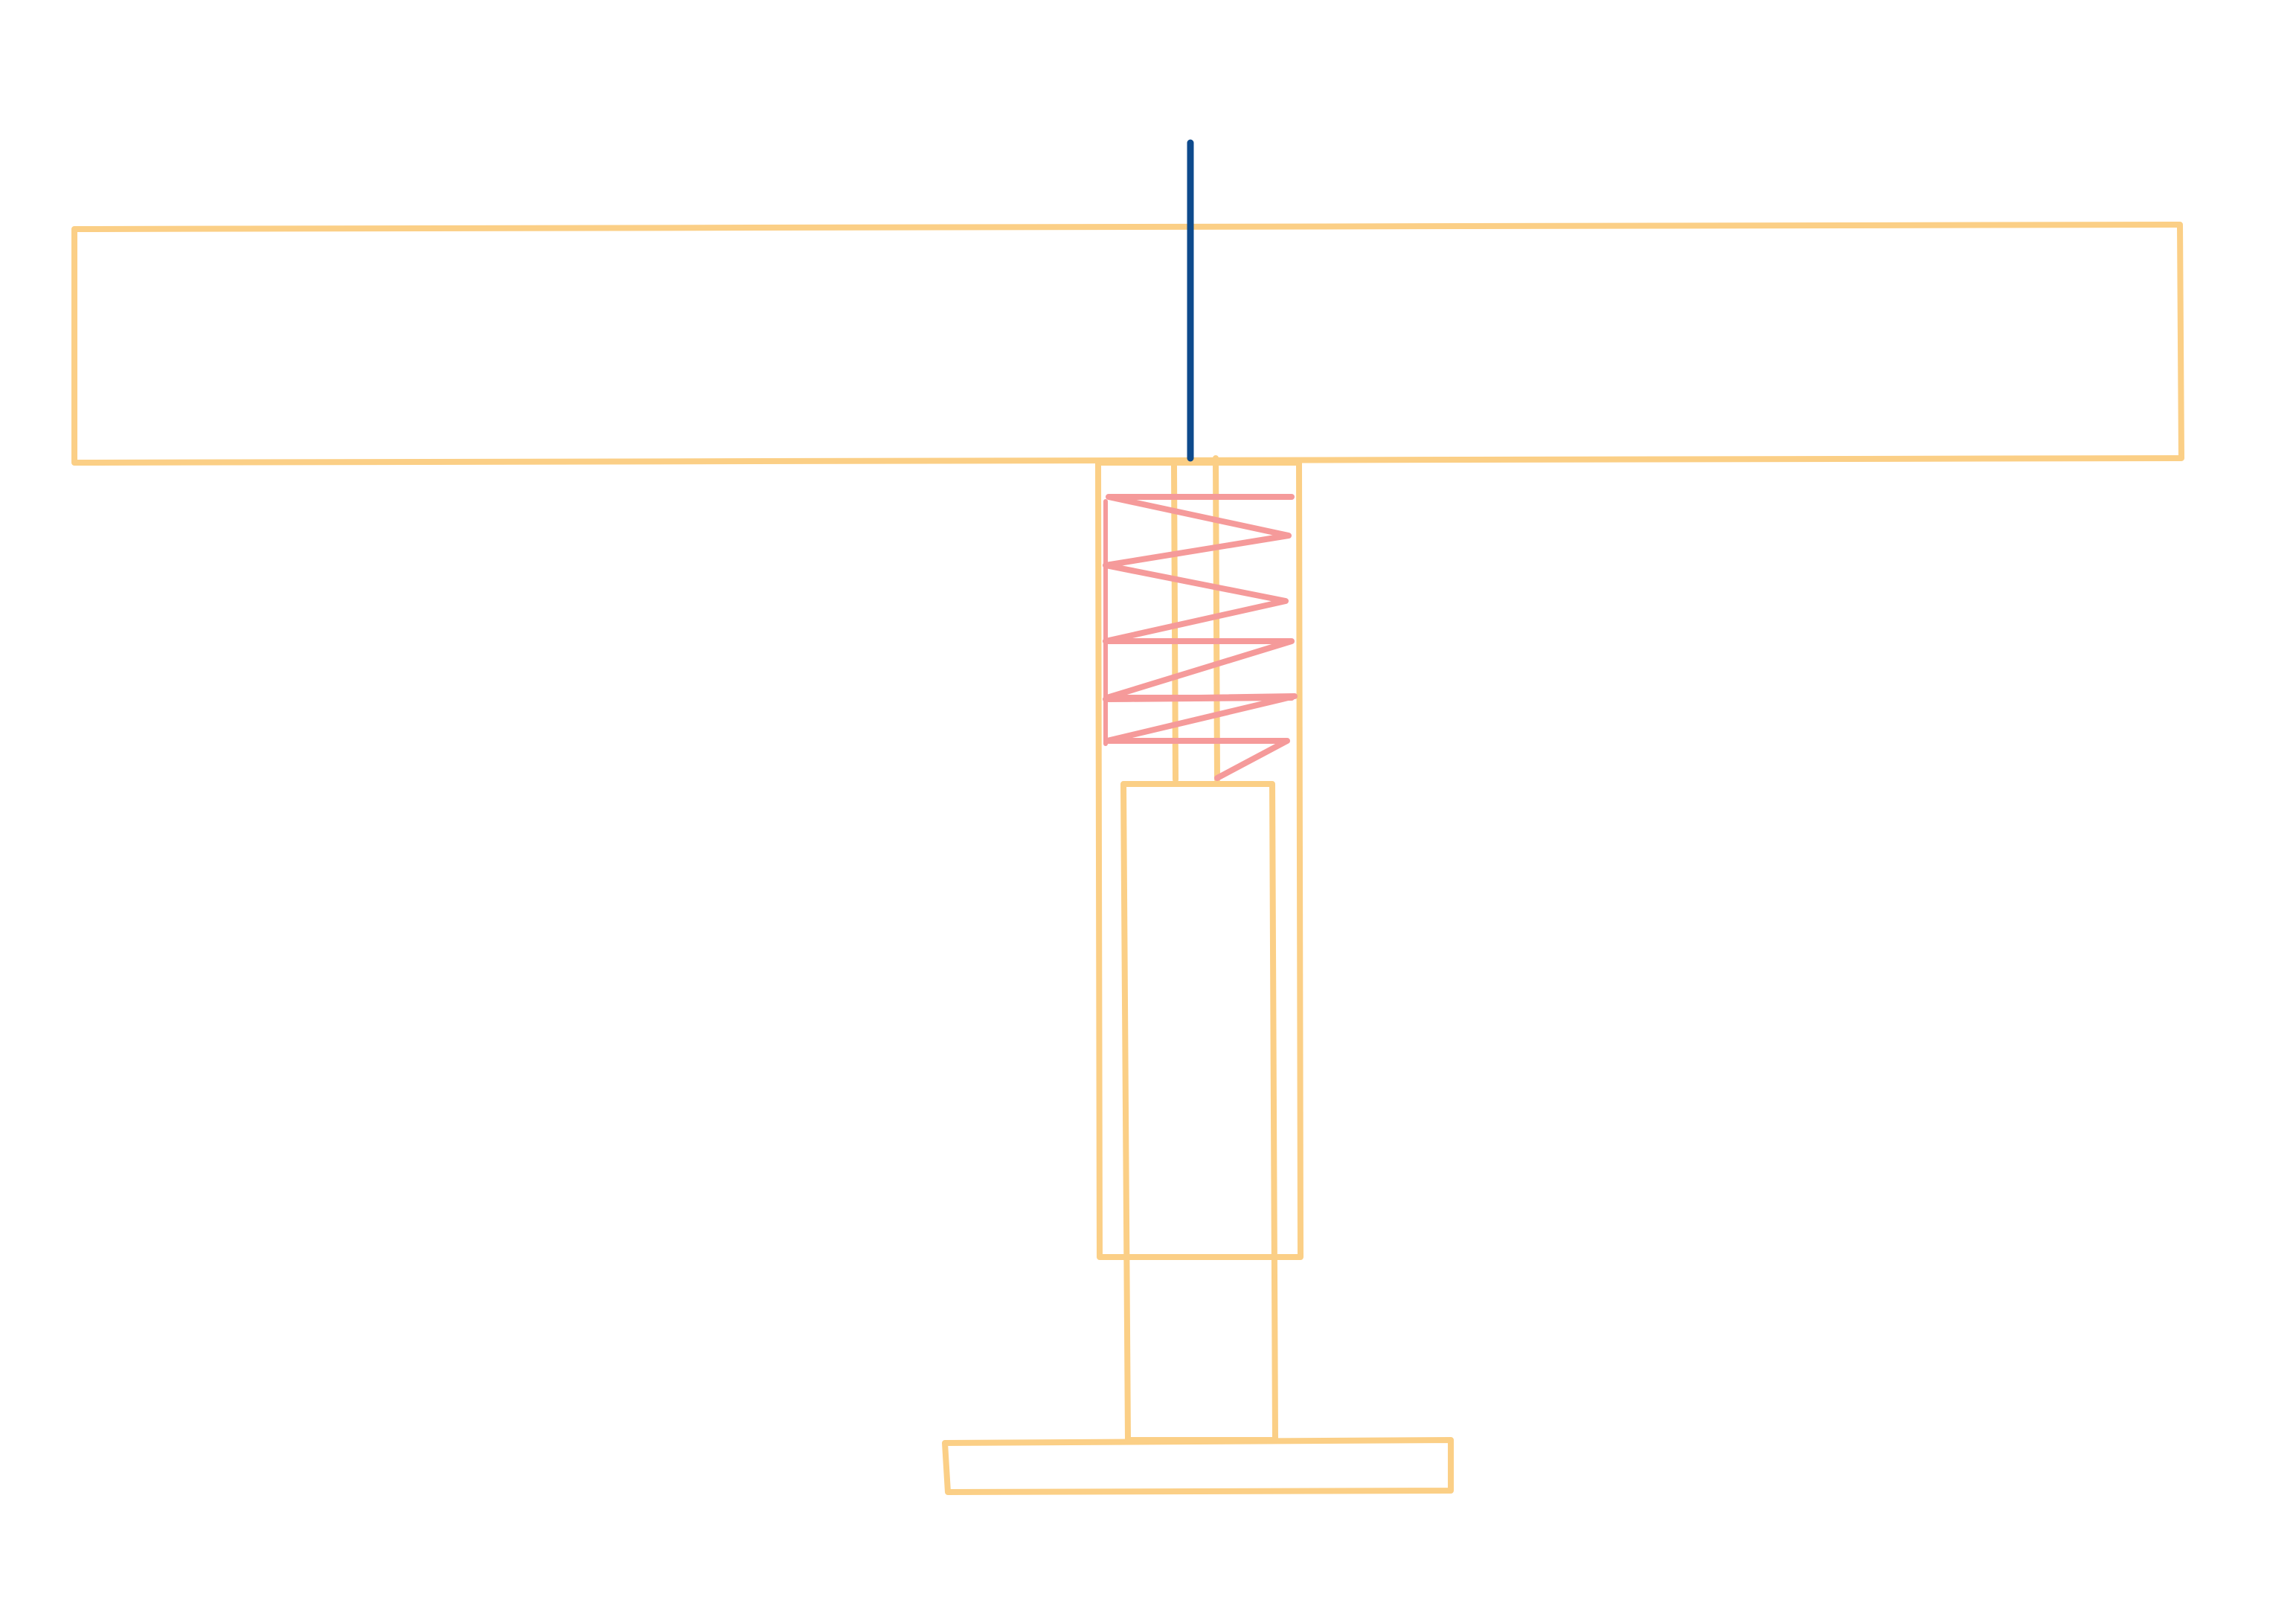 This screenshot has height=1623, width=2296. Describe the element at coordinates (1198, 1466) in the screenshot. I see `base-plate` at that location.